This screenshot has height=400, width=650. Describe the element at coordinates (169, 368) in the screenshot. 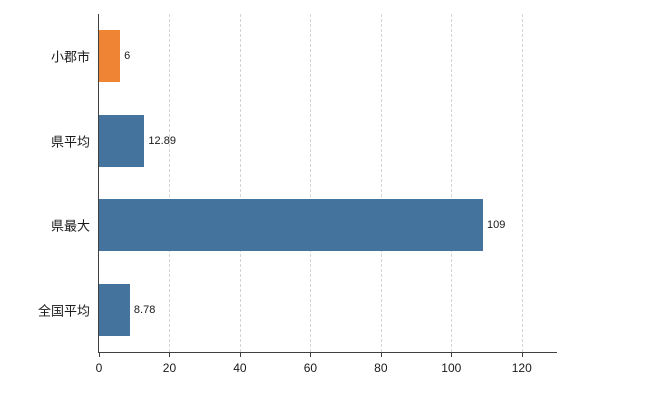

I see `x-axis-tick-label: 20` at that location.